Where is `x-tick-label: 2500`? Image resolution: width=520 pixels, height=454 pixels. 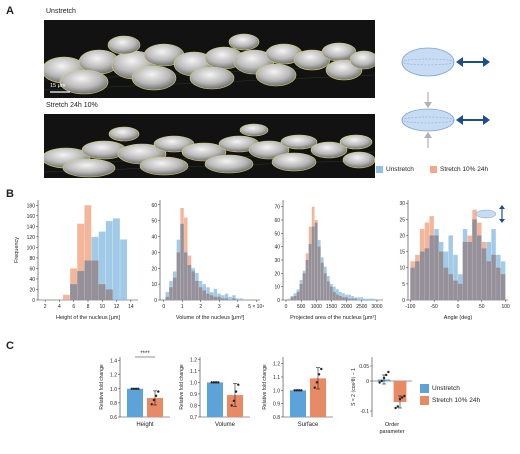
x-tick-label: 2500 is located at coordinates (361, 307).